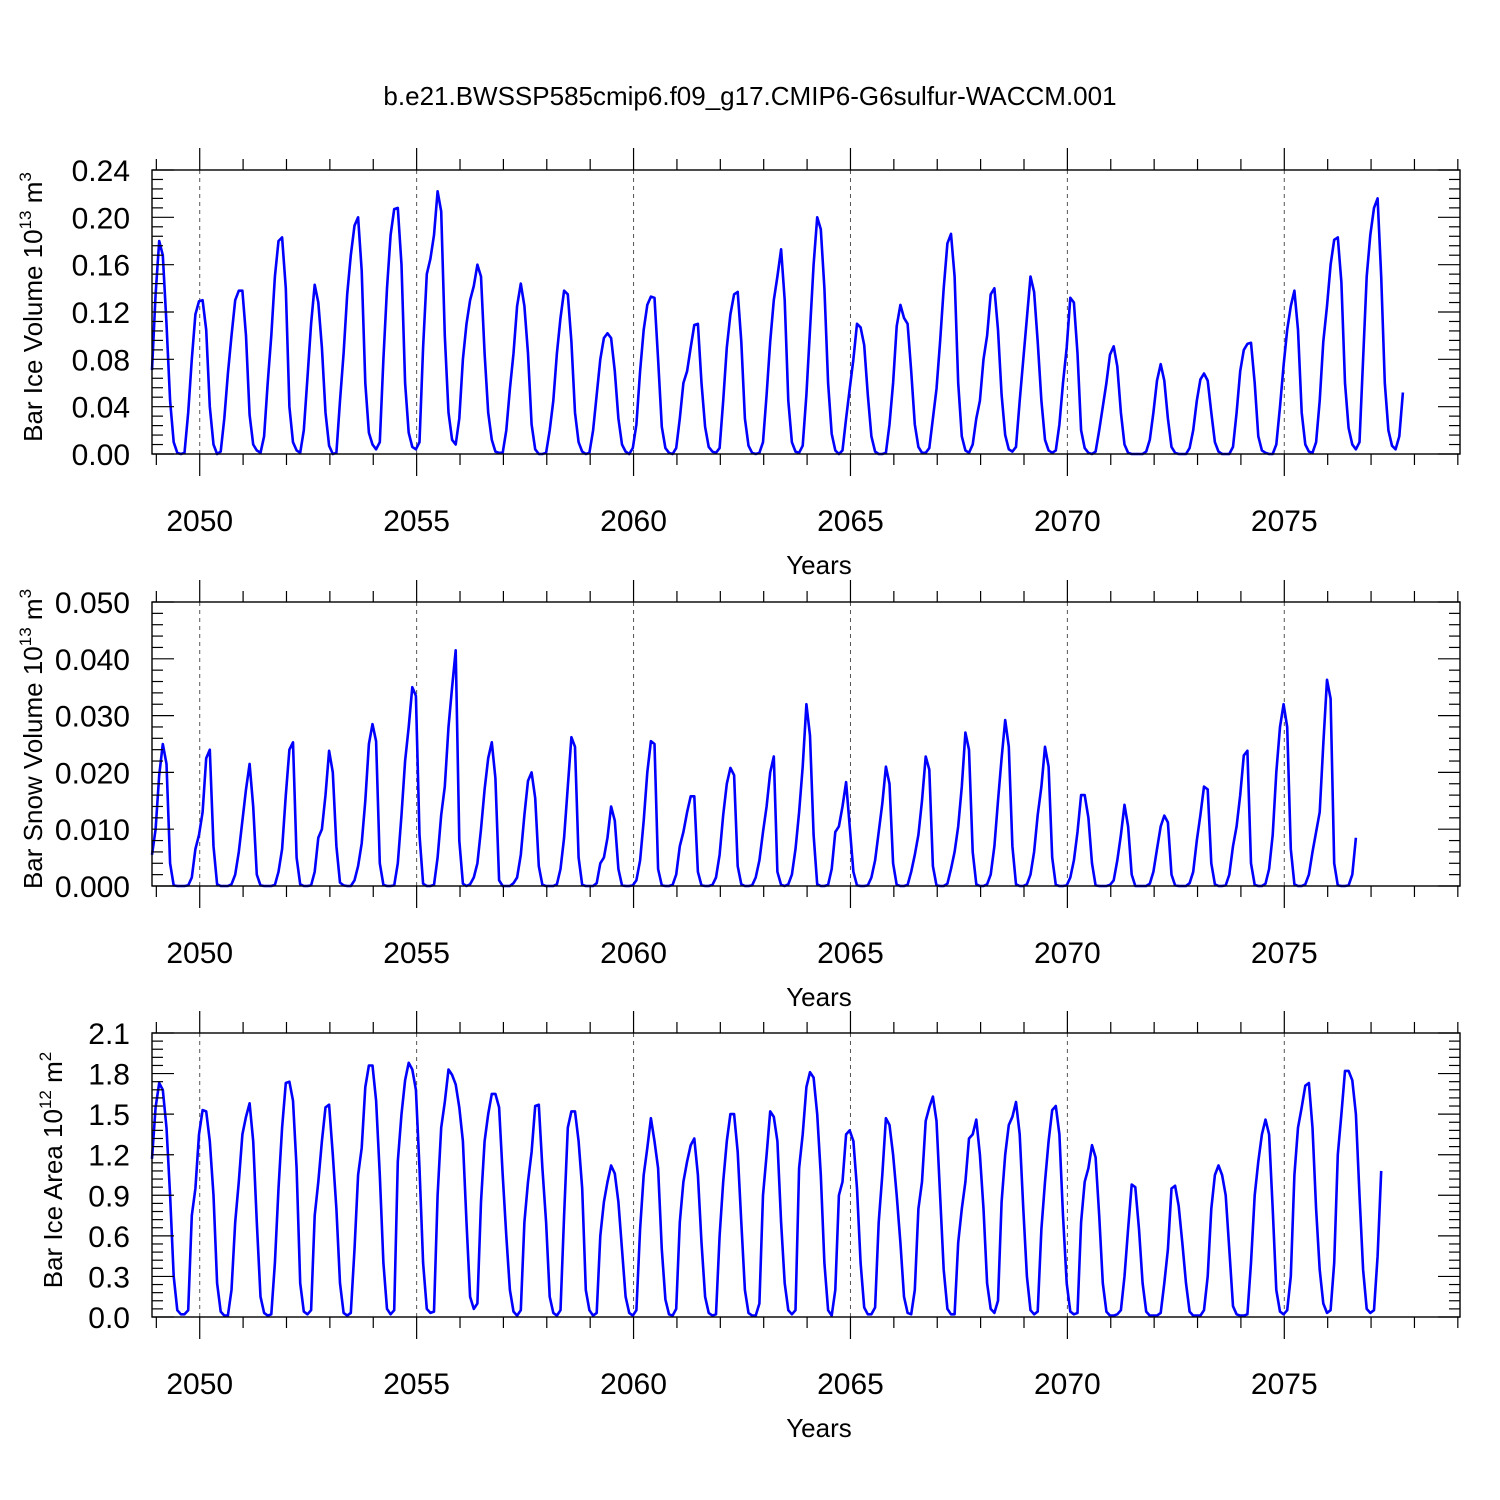  Describe the element at coordinates (109, 1237) in the screenshot. I see `y-tick-label-2: 0.6` at that location.